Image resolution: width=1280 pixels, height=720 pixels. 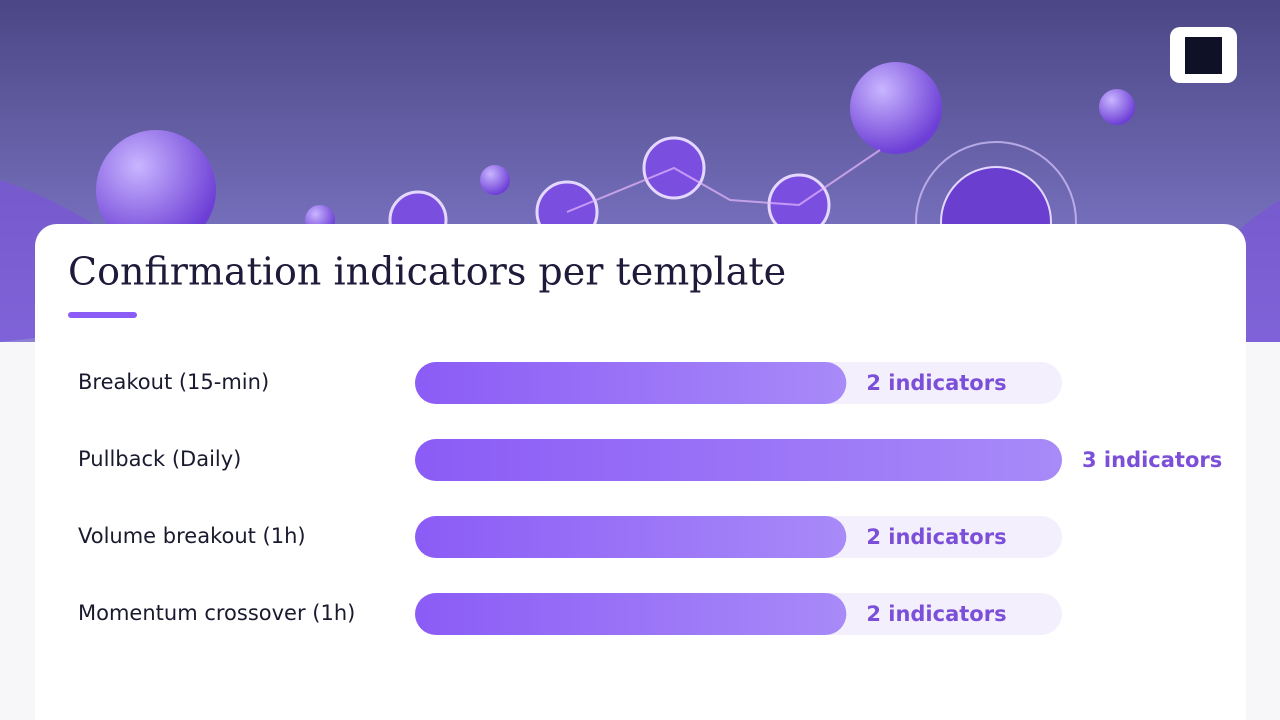 What do you see at coordinates (192, 536) in the screenshot?
I see `category-label: Volume breakout (1h)` at bounding box center [192, 536].